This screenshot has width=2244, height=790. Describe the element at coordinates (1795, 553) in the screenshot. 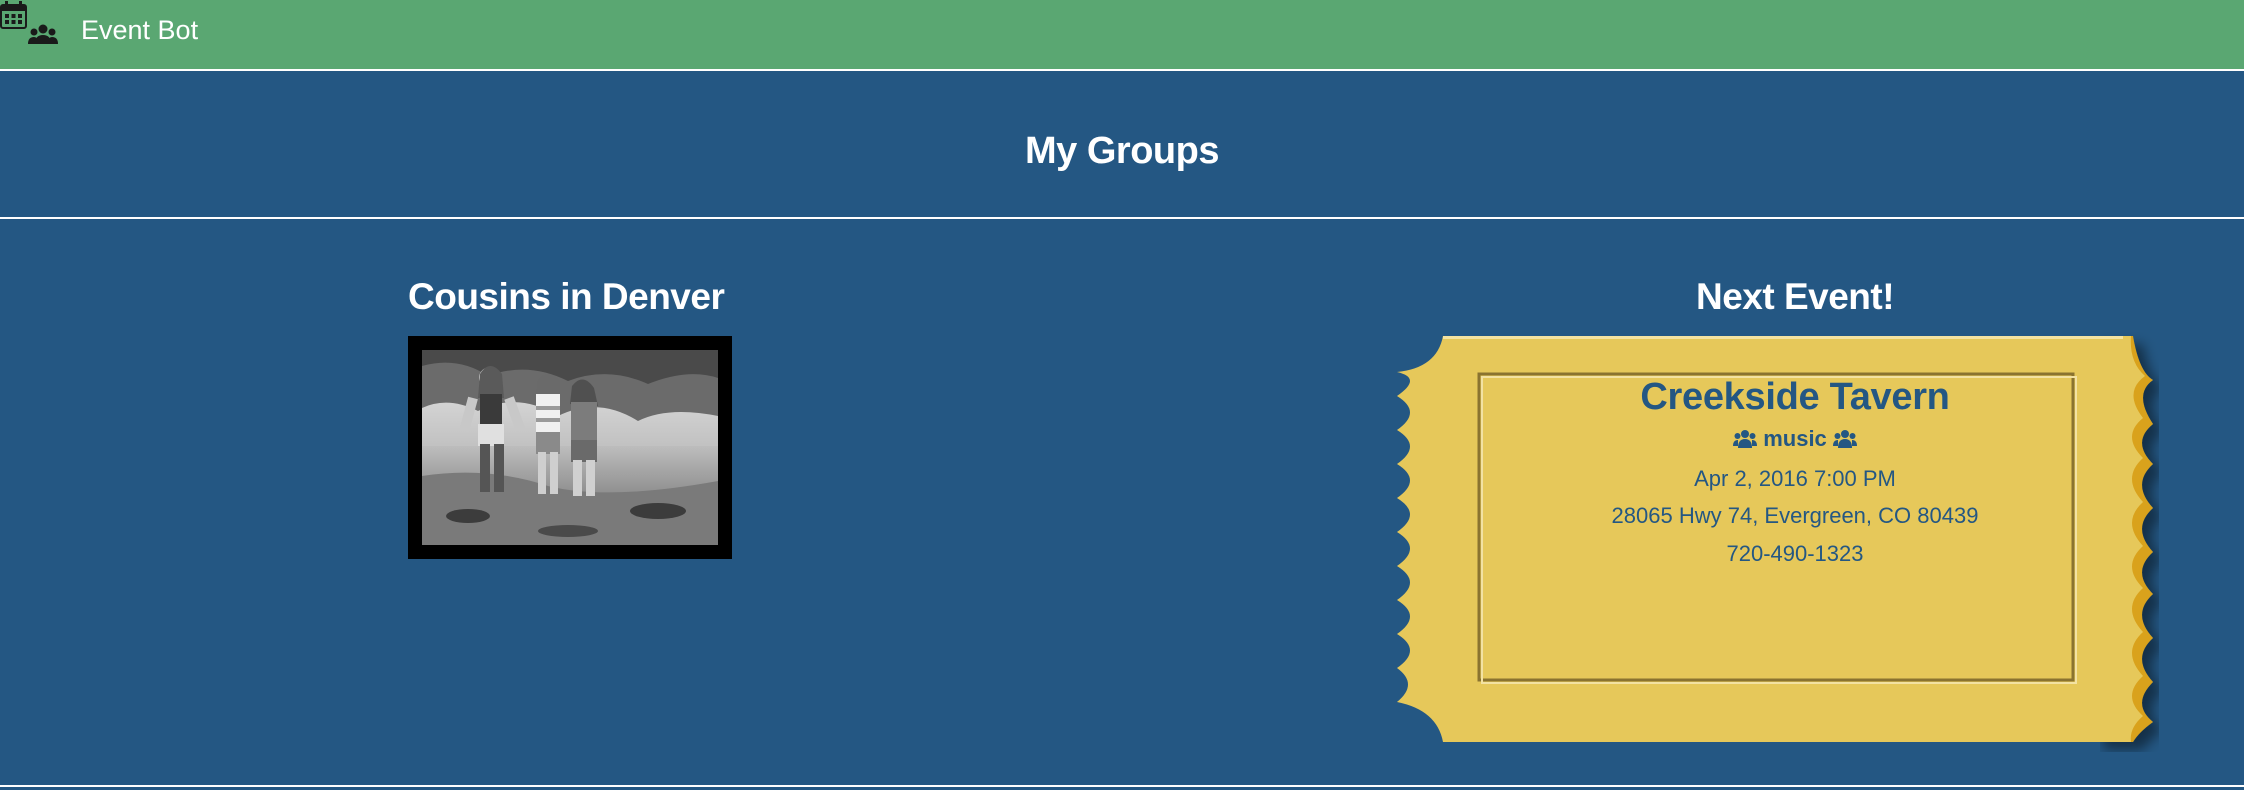

I see `event-phone: 720-490-1323` at that location.